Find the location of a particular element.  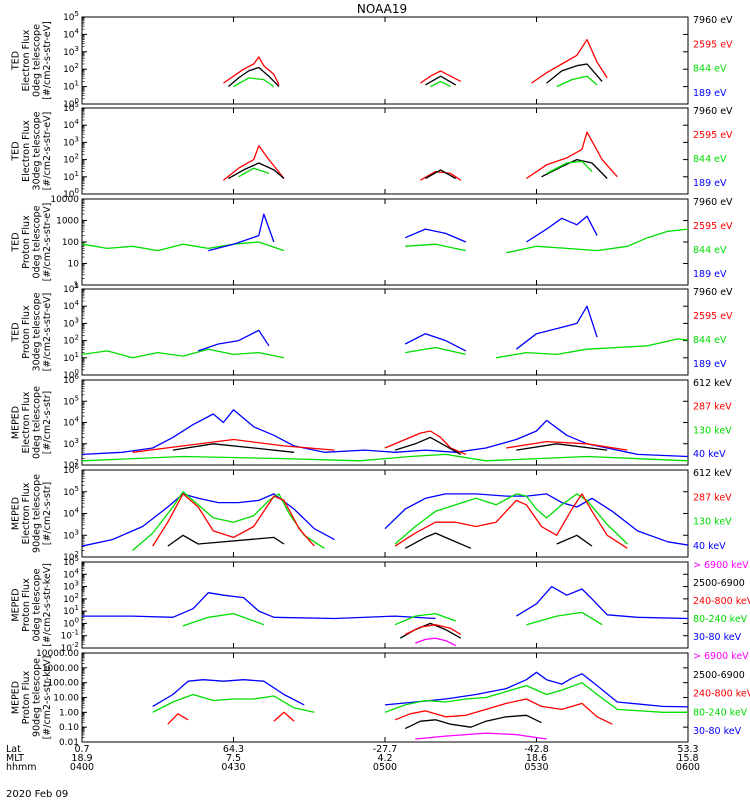

axis-row-value: 0400 is located at coordinates (82, 767).